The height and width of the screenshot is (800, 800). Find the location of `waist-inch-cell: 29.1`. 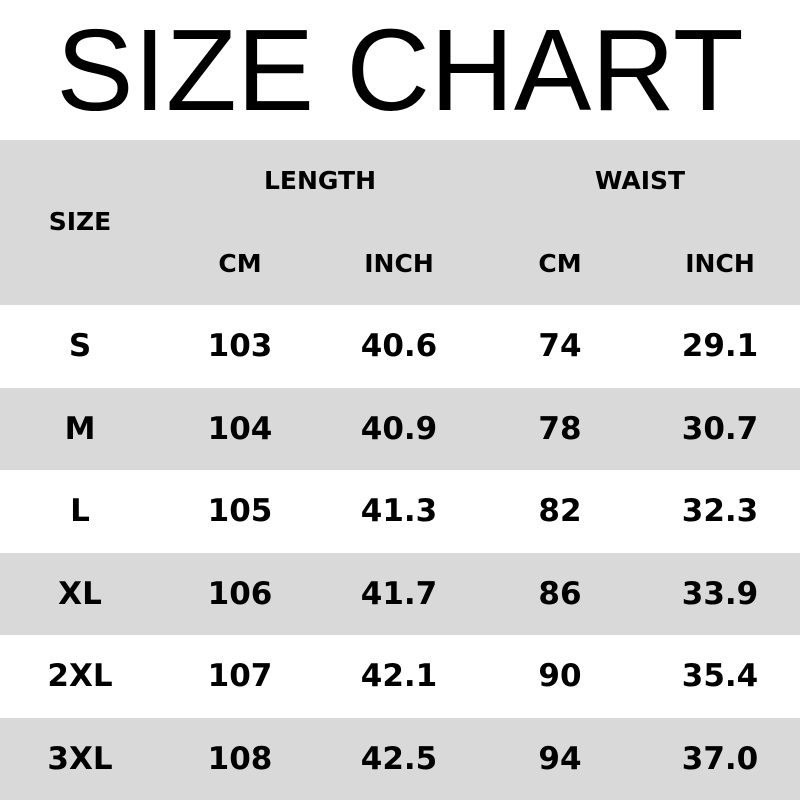

waist-inch-cell: 29.1 is located at coordinates (720, 346).